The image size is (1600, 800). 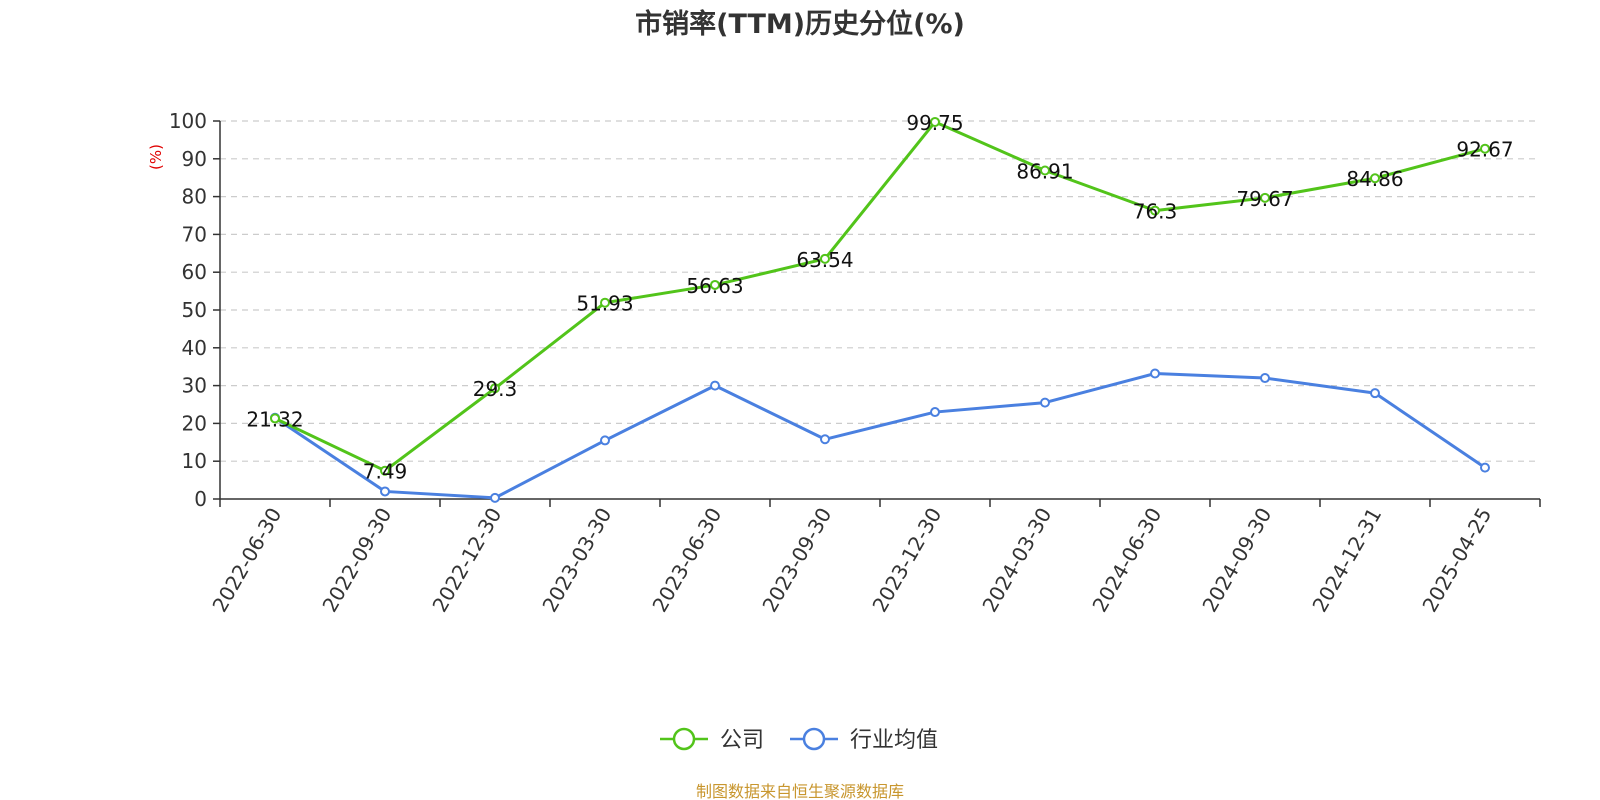 I want to click on x-tick-label: 2022-09-30, so click(x=356, y=560).